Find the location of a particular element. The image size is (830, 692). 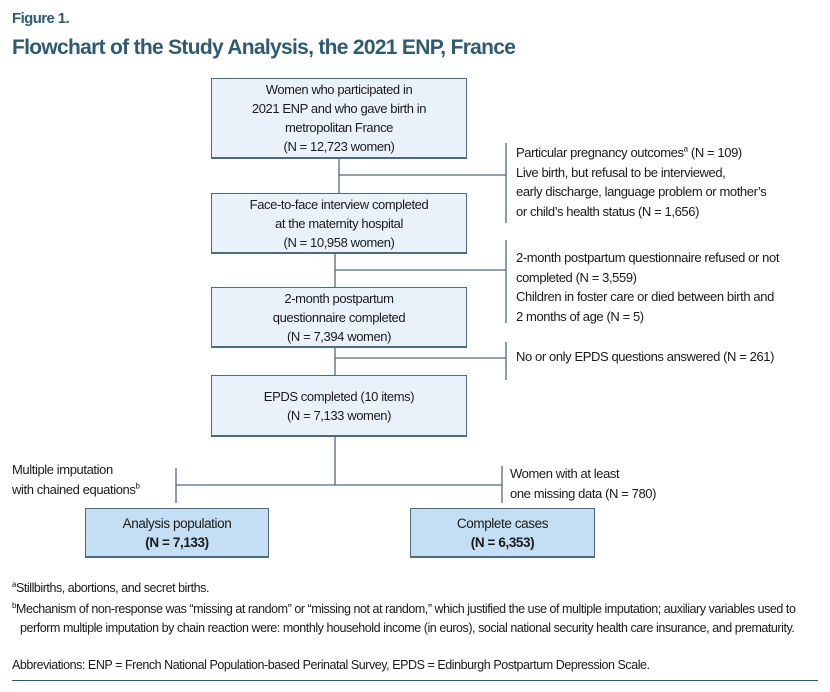

note-line: Multiple imputation is located at coordinates (62, 469).